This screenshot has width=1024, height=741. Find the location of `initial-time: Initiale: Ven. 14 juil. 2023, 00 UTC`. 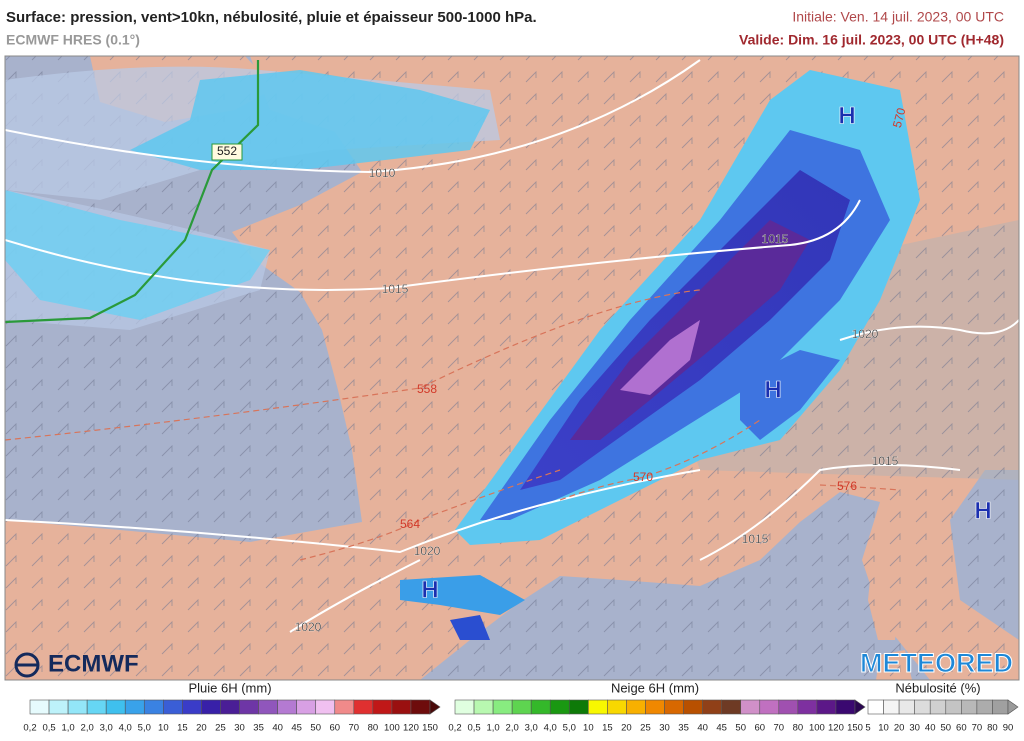

initial-time: Initiale: Ven. 14 juil. 2023, 00 UTC is located at coordinates (898, 17).